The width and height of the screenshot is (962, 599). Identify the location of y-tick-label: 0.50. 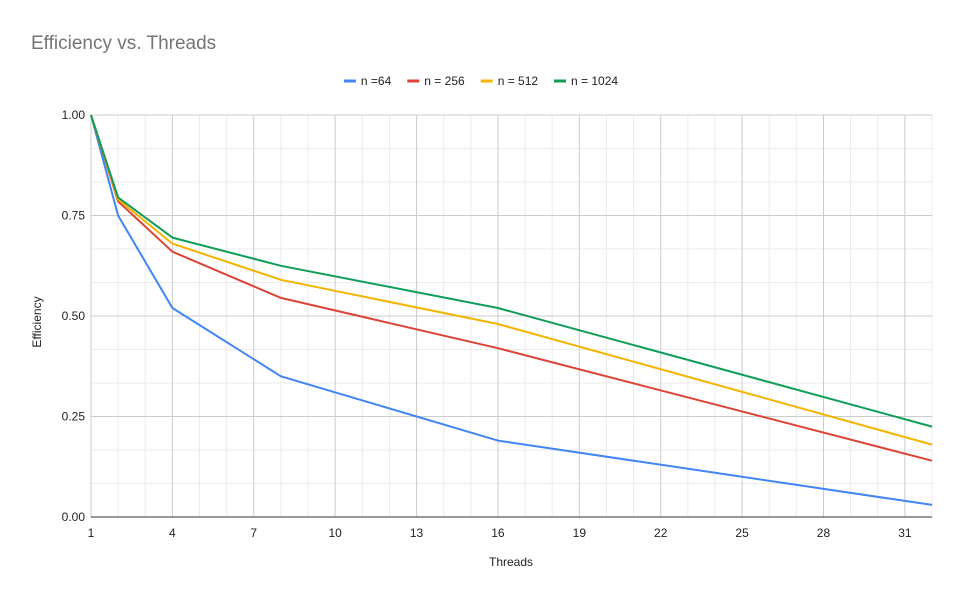
(74, 316).